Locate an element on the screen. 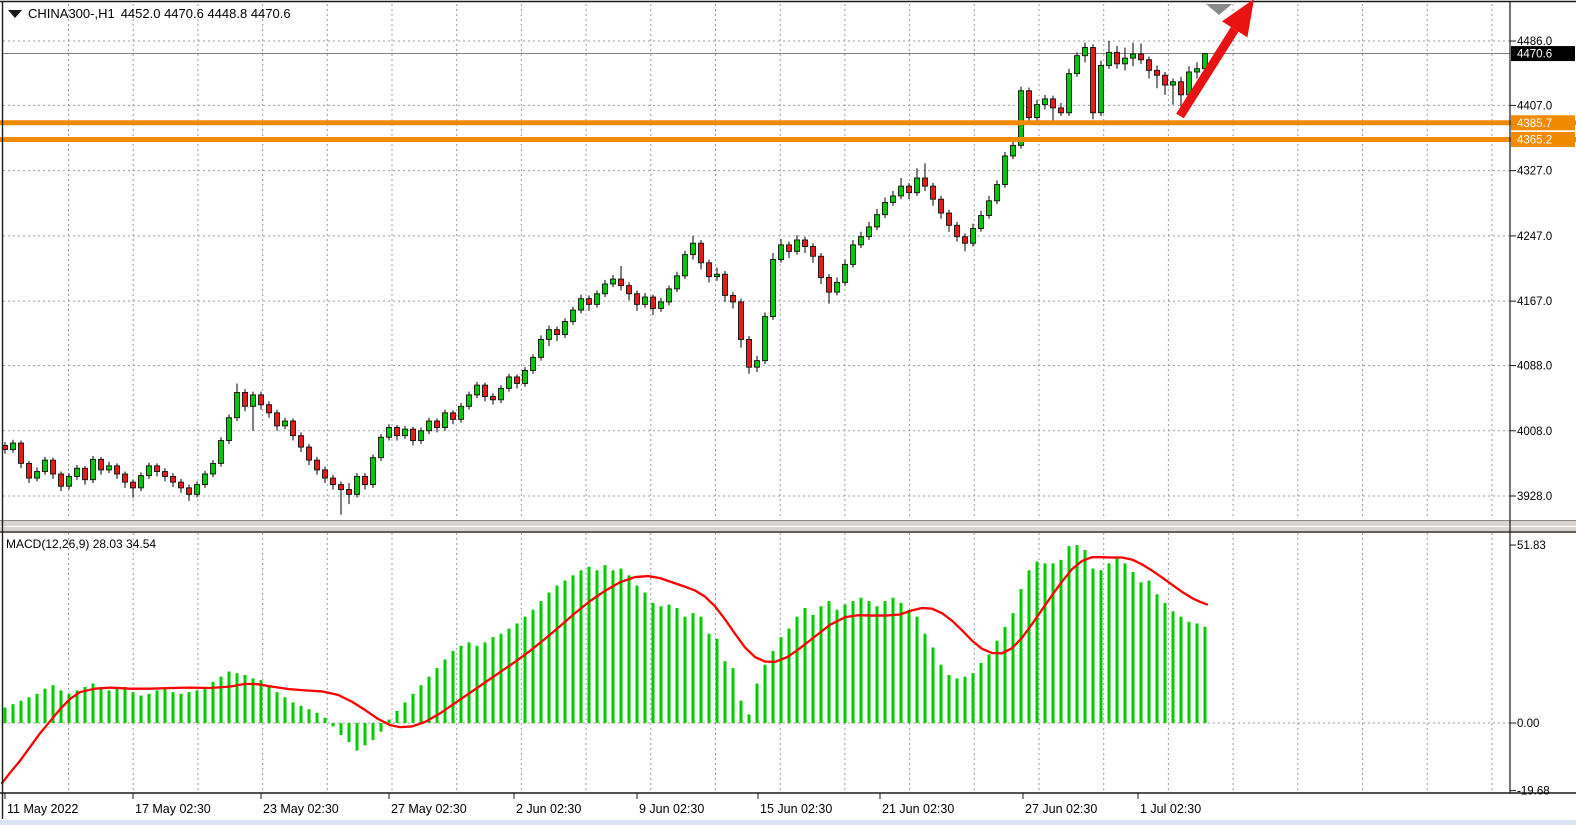 This screenshot has height=825, width=1576. price-axis-label: 4407.0 is located at coordinates (1534, 106).